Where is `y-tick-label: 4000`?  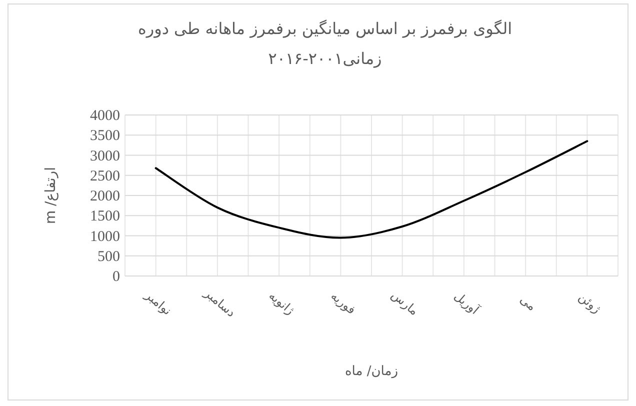
y-tick-label: 4000 is located at coordinates (105, 116).